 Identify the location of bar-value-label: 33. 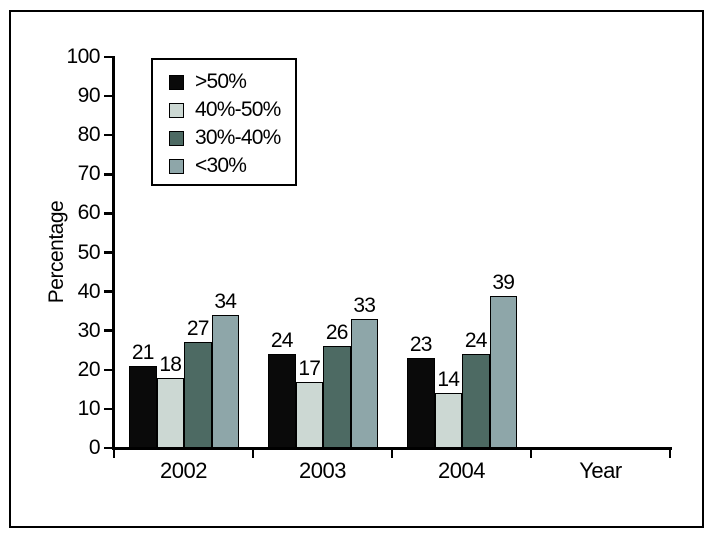
(364, 305).